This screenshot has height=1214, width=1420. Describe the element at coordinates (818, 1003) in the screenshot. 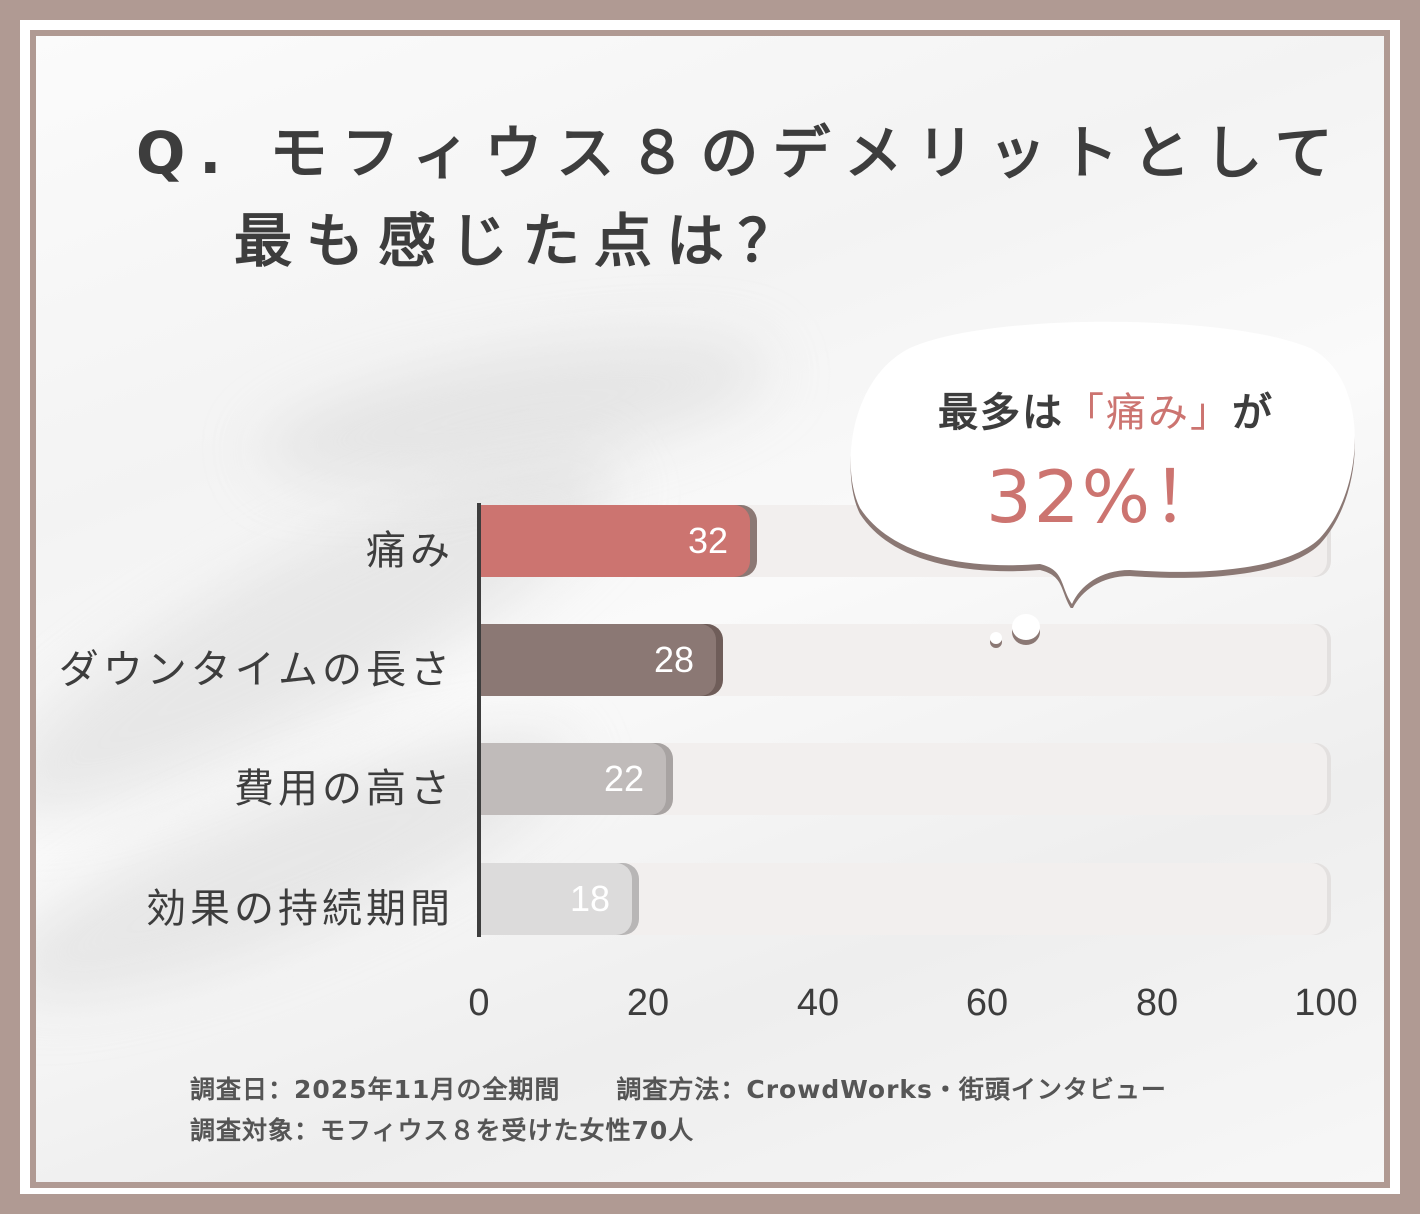

I see `x-tick: 40` at that location.